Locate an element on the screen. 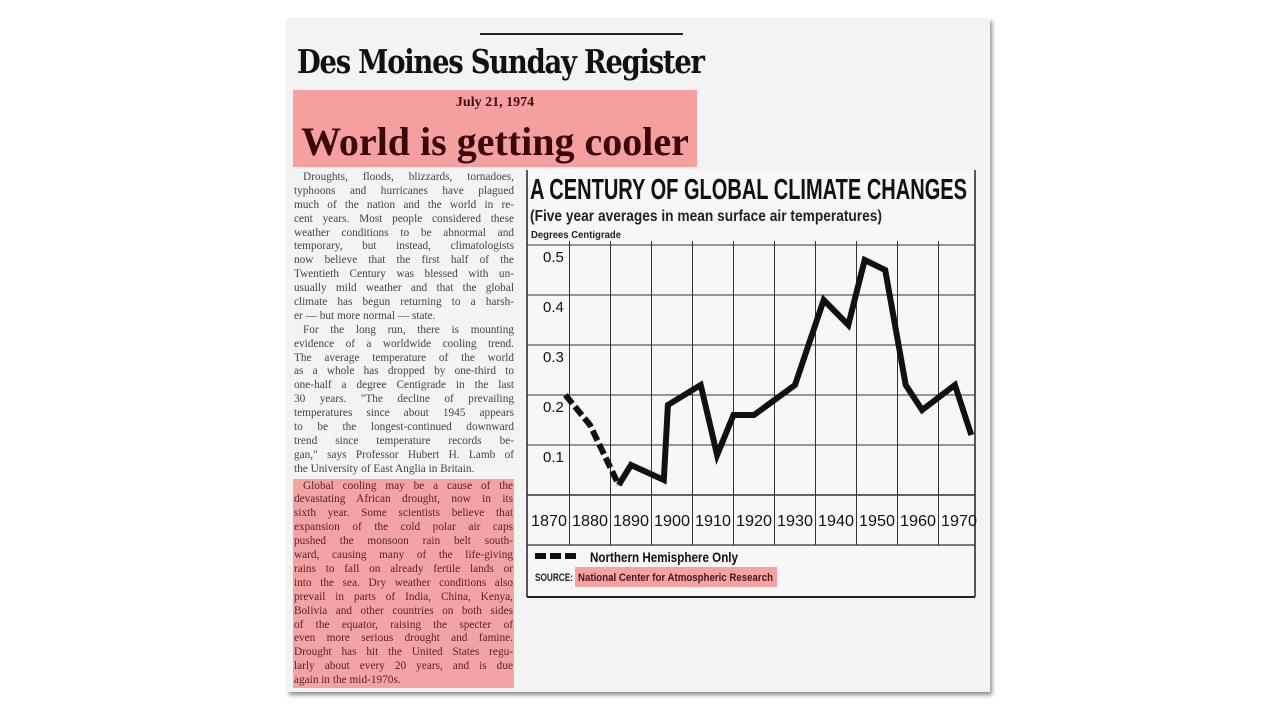 This screenshot has height=714, width=1280. article-line: For the long run, there is mounting is located at coordinates (408, 329).